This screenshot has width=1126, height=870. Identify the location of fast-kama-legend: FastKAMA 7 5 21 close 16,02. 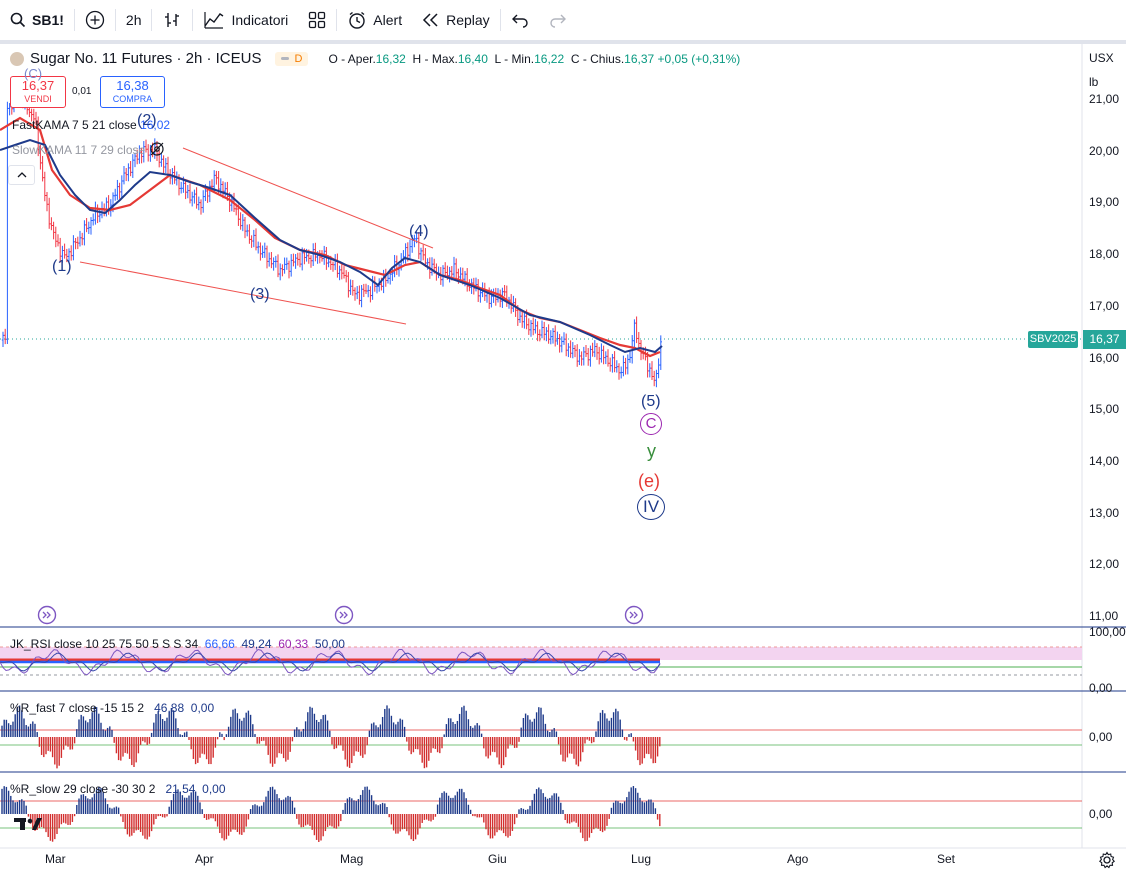
(91, 125).